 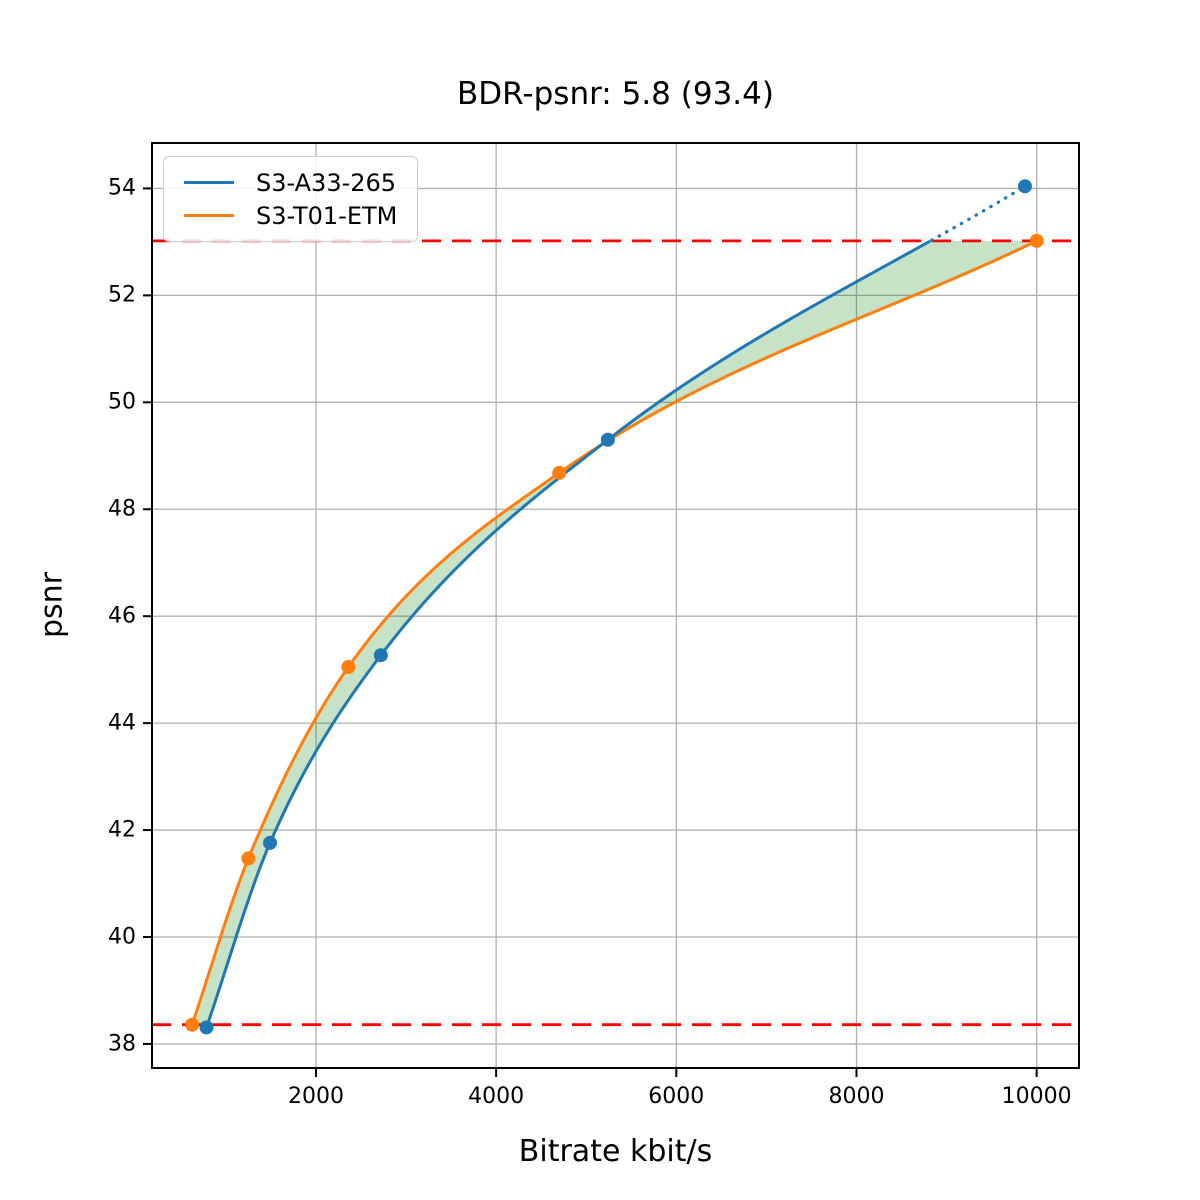 I want to click on series-line-blue-dotted, so click(x=978, y=213).